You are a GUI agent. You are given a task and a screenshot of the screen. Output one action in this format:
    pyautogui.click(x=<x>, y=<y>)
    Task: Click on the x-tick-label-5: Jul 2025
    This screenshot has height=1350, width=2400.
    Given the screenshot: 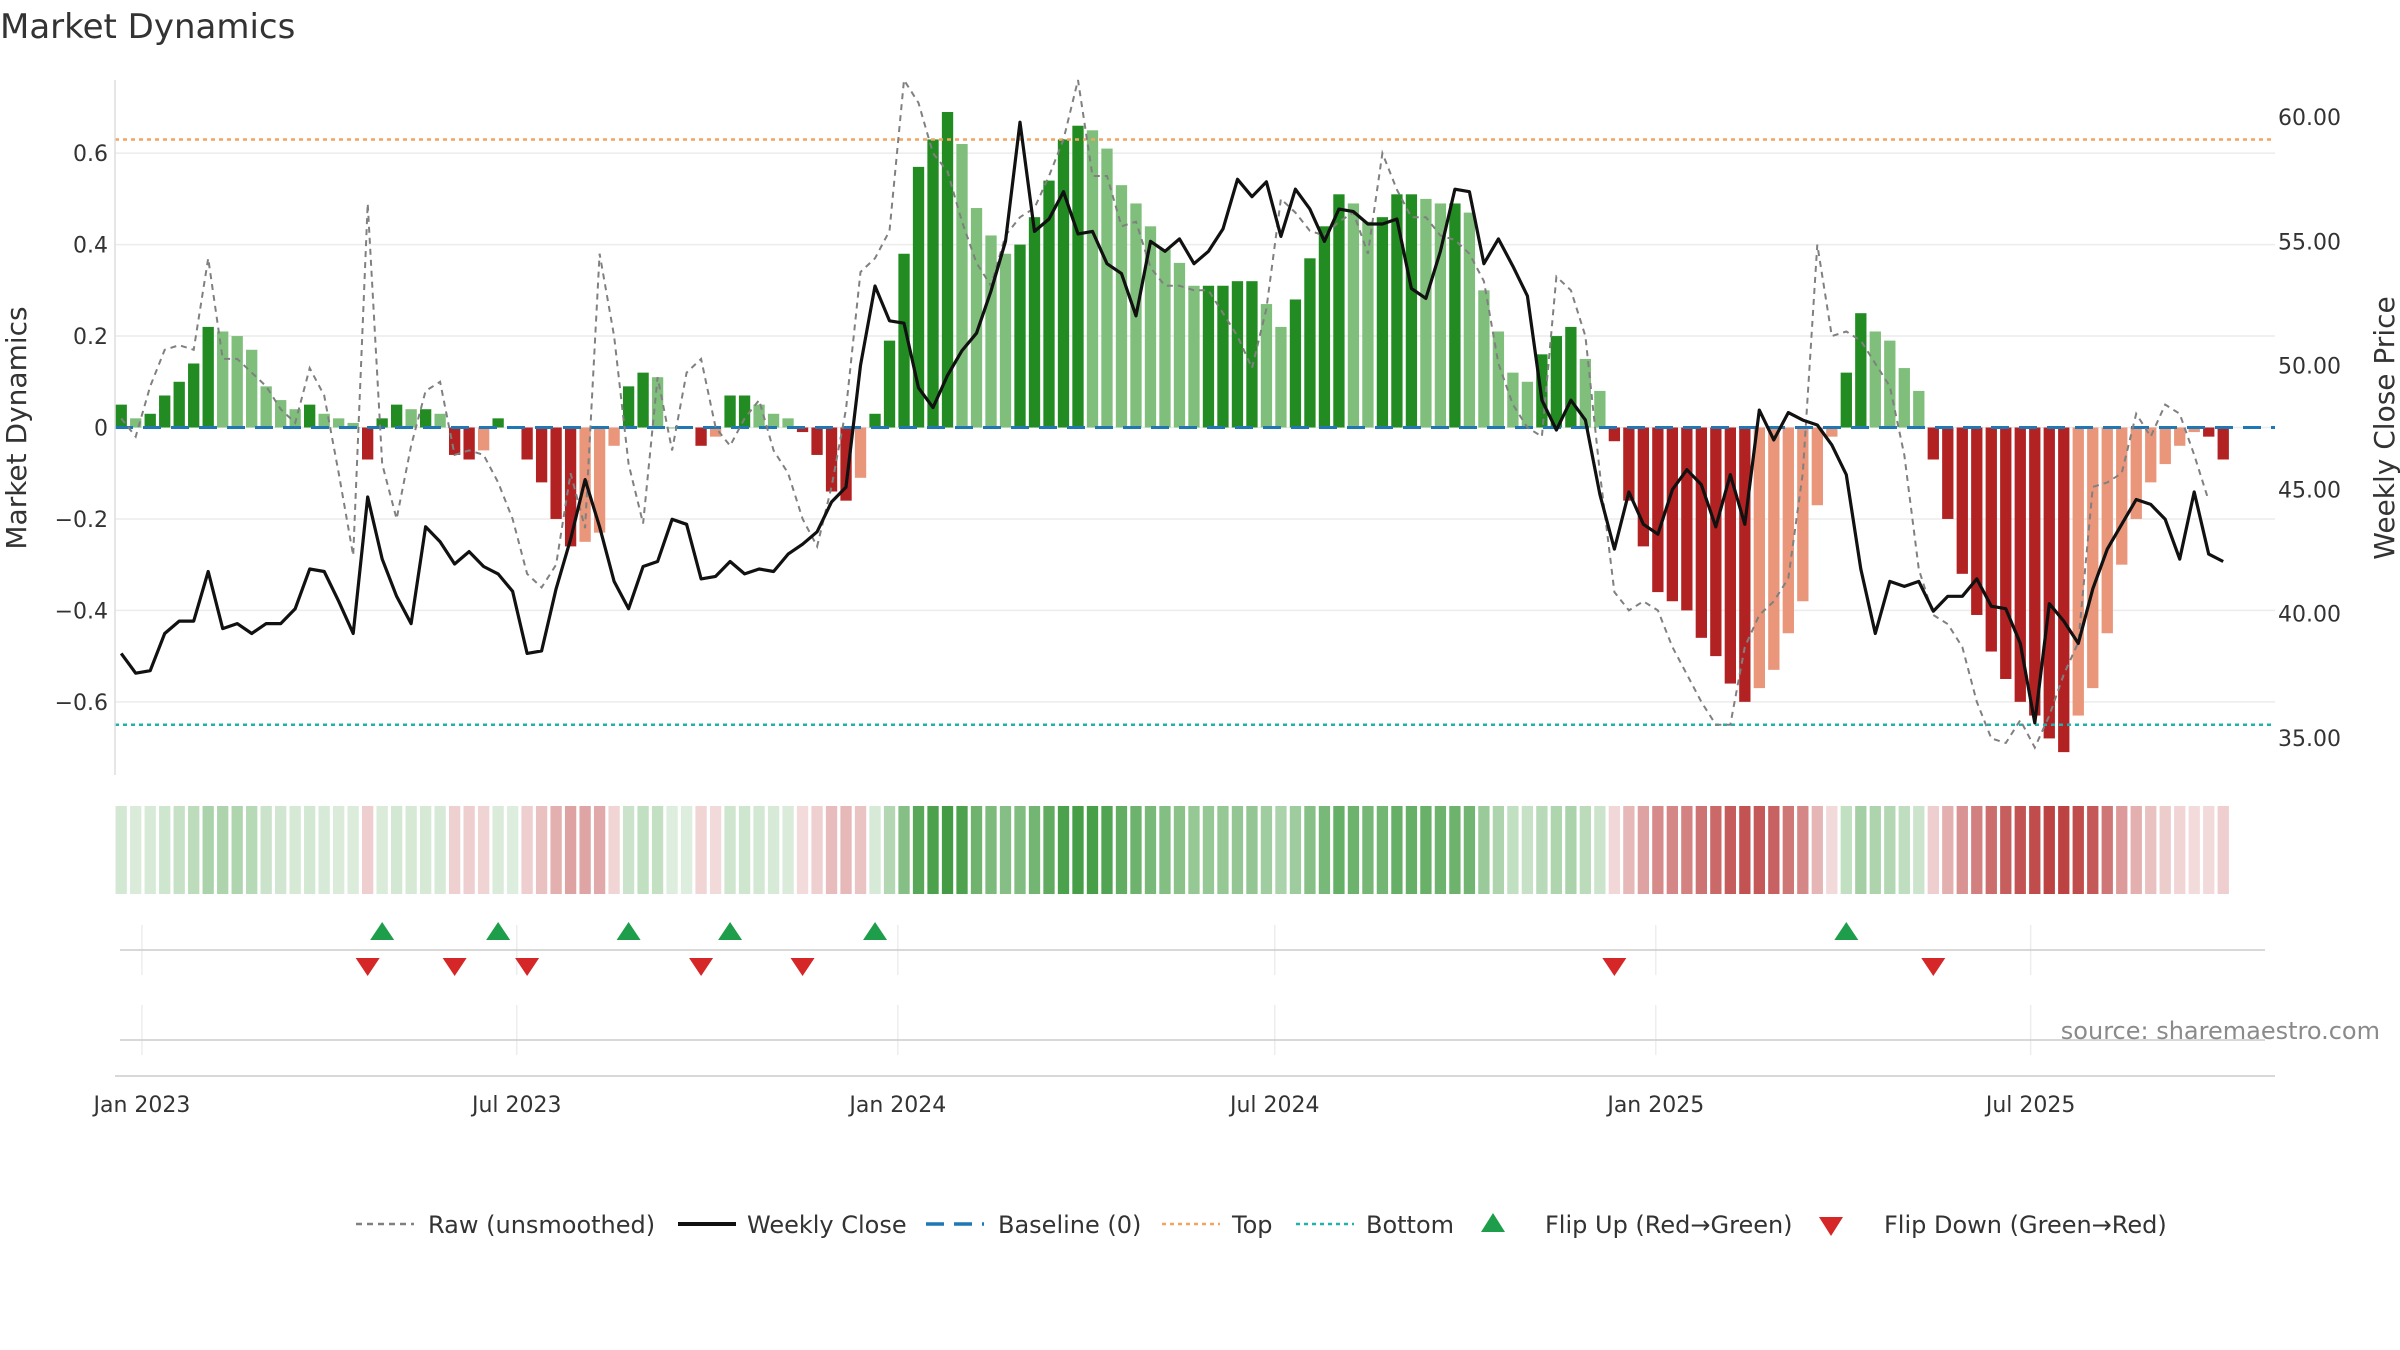 What is the action you would take?
    pyautogui.click(x=2030, y=1105)
    